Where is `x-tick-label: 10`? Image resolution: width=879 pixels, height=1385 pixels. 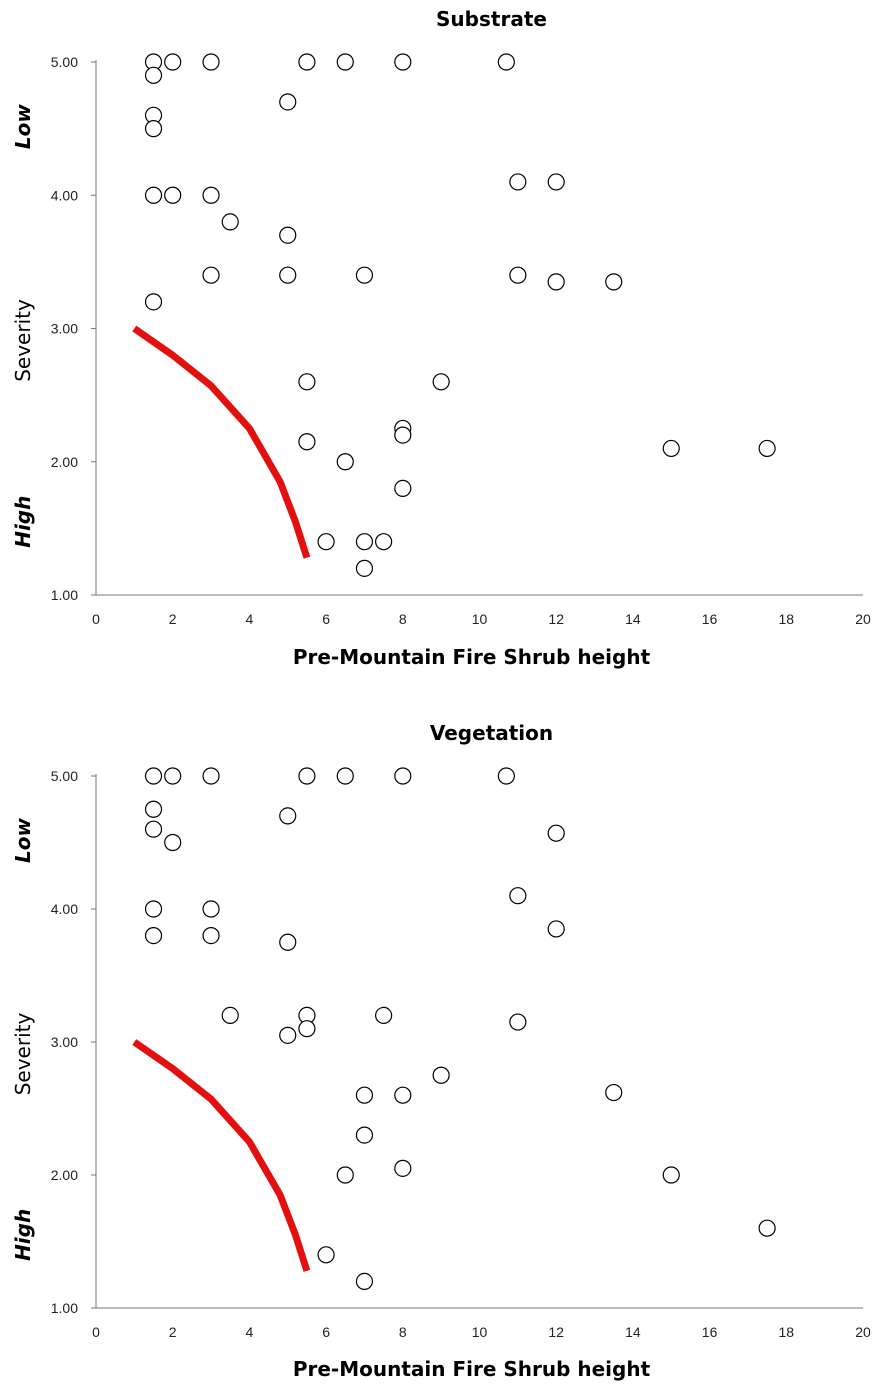
x-tick-label: 10 is located at coordinates (480, 619).